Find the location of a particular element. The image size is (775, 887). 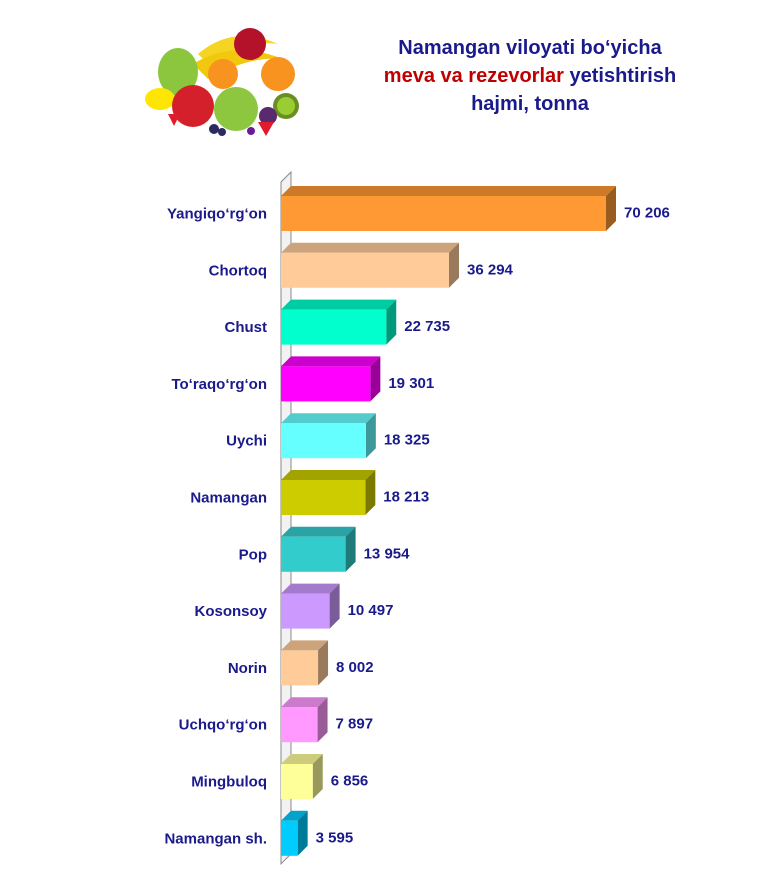

title-line-2: meva va rezevorlar yetishtirish is located at coordinates (530, 76).